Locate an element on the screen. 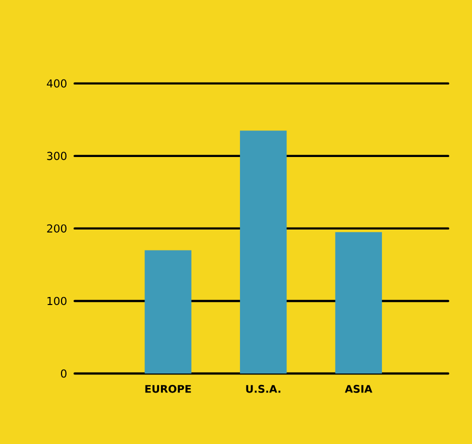  y-tick-label: 100 is located at coordinates (57, 301).